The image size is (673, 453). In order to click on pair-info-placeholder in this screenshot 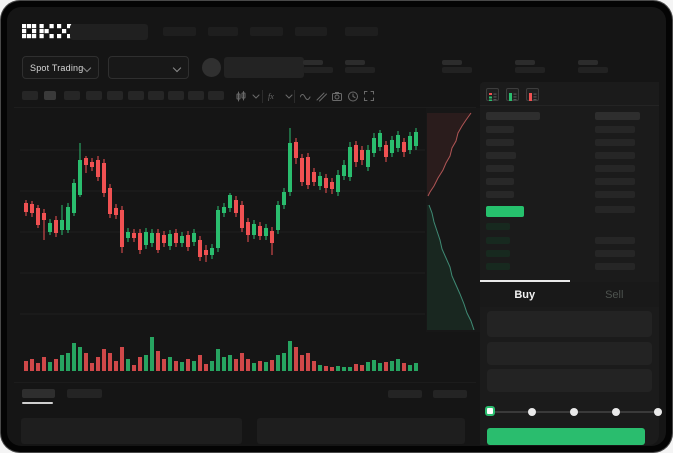, I will do `click(264, 67)`.